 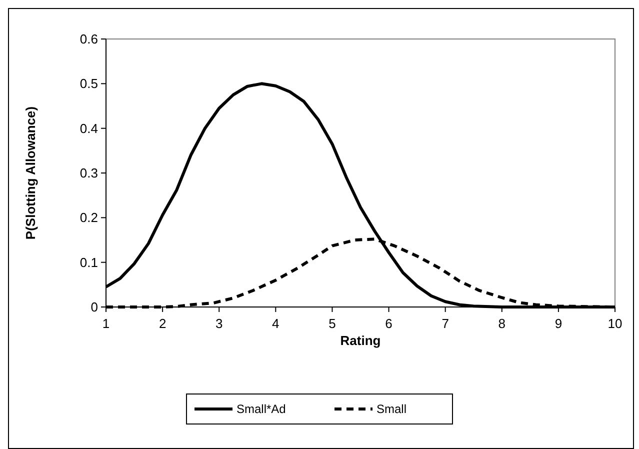 I want to click on y-tick-label: 0.2, so click(x=89, y=218).